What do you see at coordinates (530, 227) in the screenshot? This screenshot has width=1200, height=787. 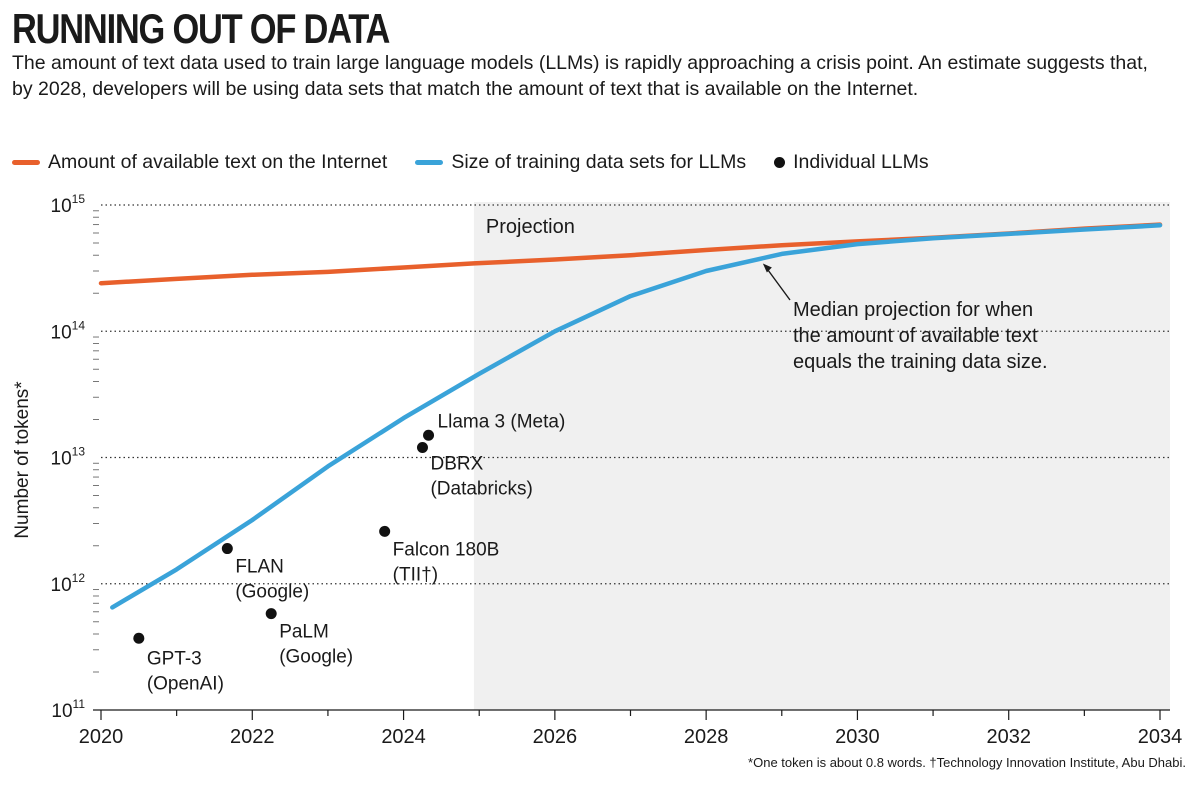 I see `projection-label: Projection` at bounding box center [530, 227].